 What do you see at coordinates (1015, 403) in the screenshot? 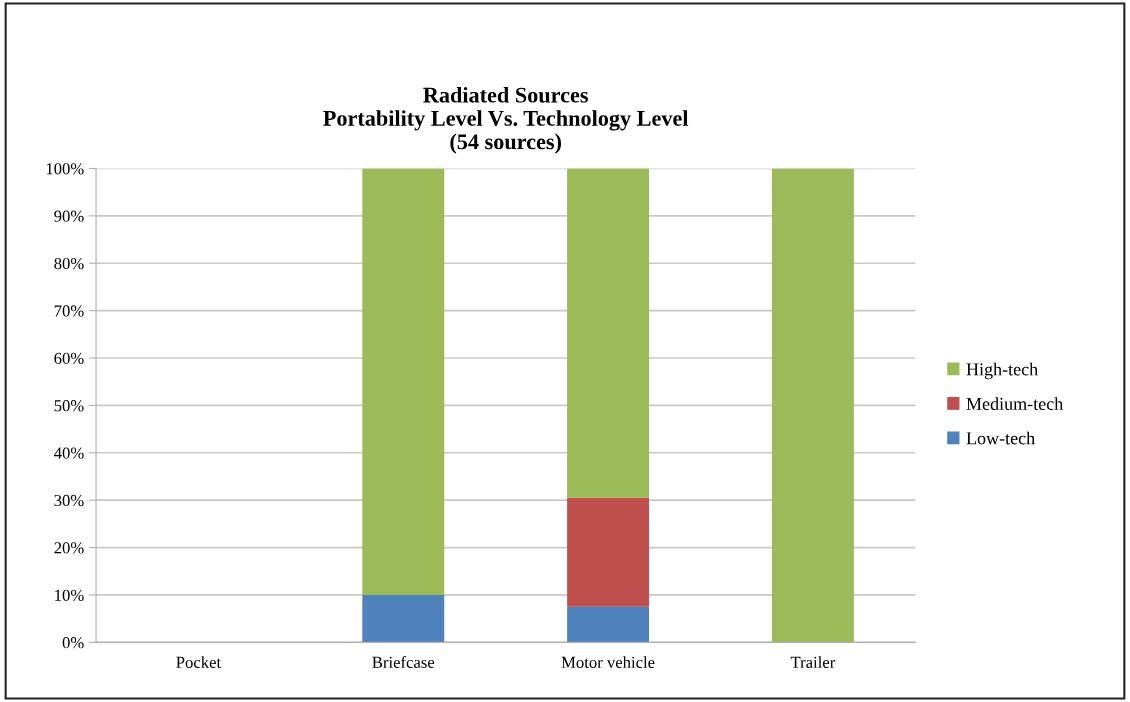
I see `legend-label: Medium-tech` at bounding box center [1015, 403].